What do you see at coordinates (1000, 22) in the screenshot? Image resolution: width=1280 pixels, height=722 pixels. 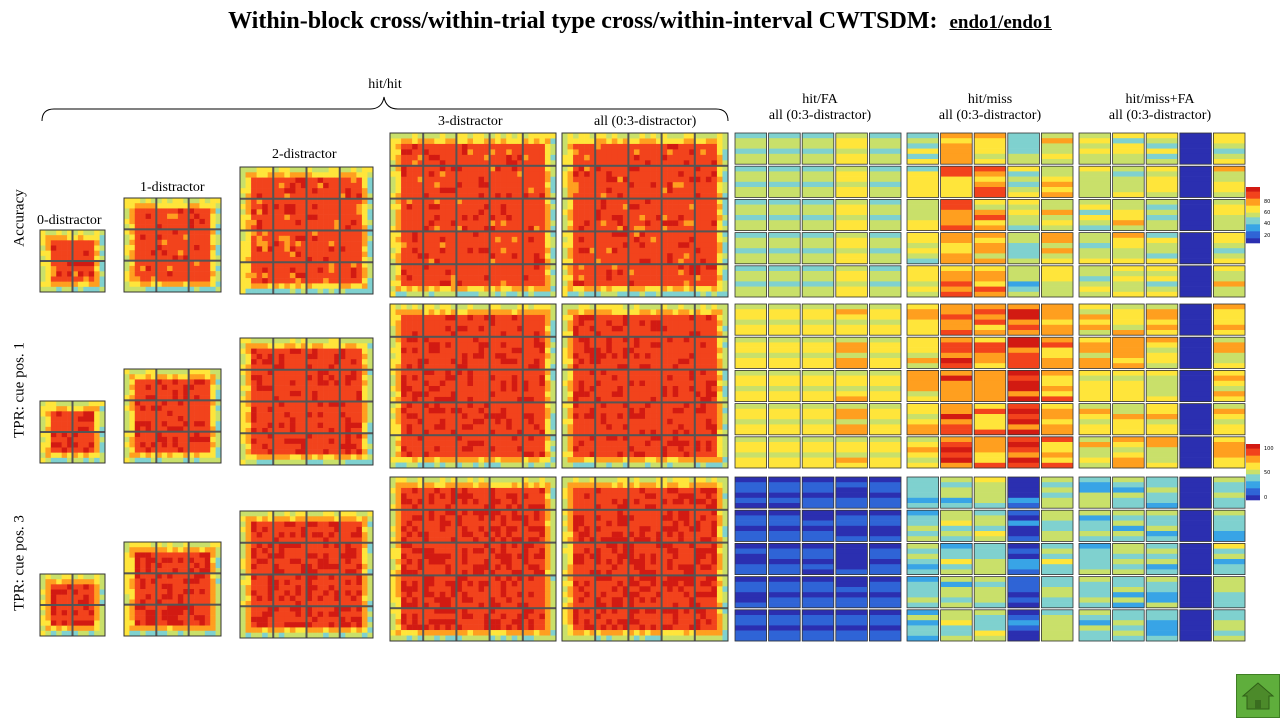 I see `title-subject-link: endo1/endo1` at bounding box center [1000, 22].